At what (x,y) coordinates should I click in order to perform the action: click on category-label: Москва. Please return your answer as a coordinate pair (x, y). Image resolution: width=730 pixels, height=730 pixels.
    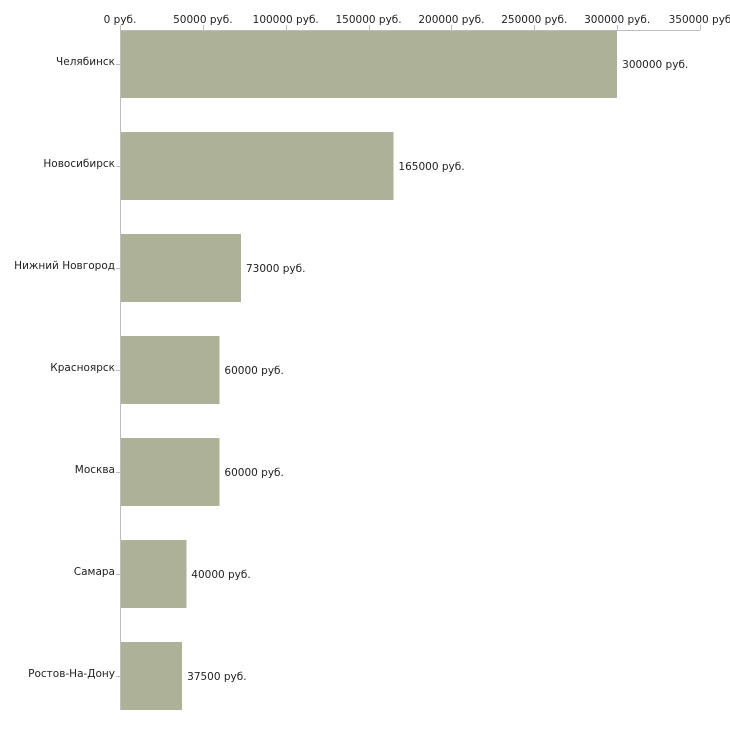
    Looking at the image, I should click on (95, 470).